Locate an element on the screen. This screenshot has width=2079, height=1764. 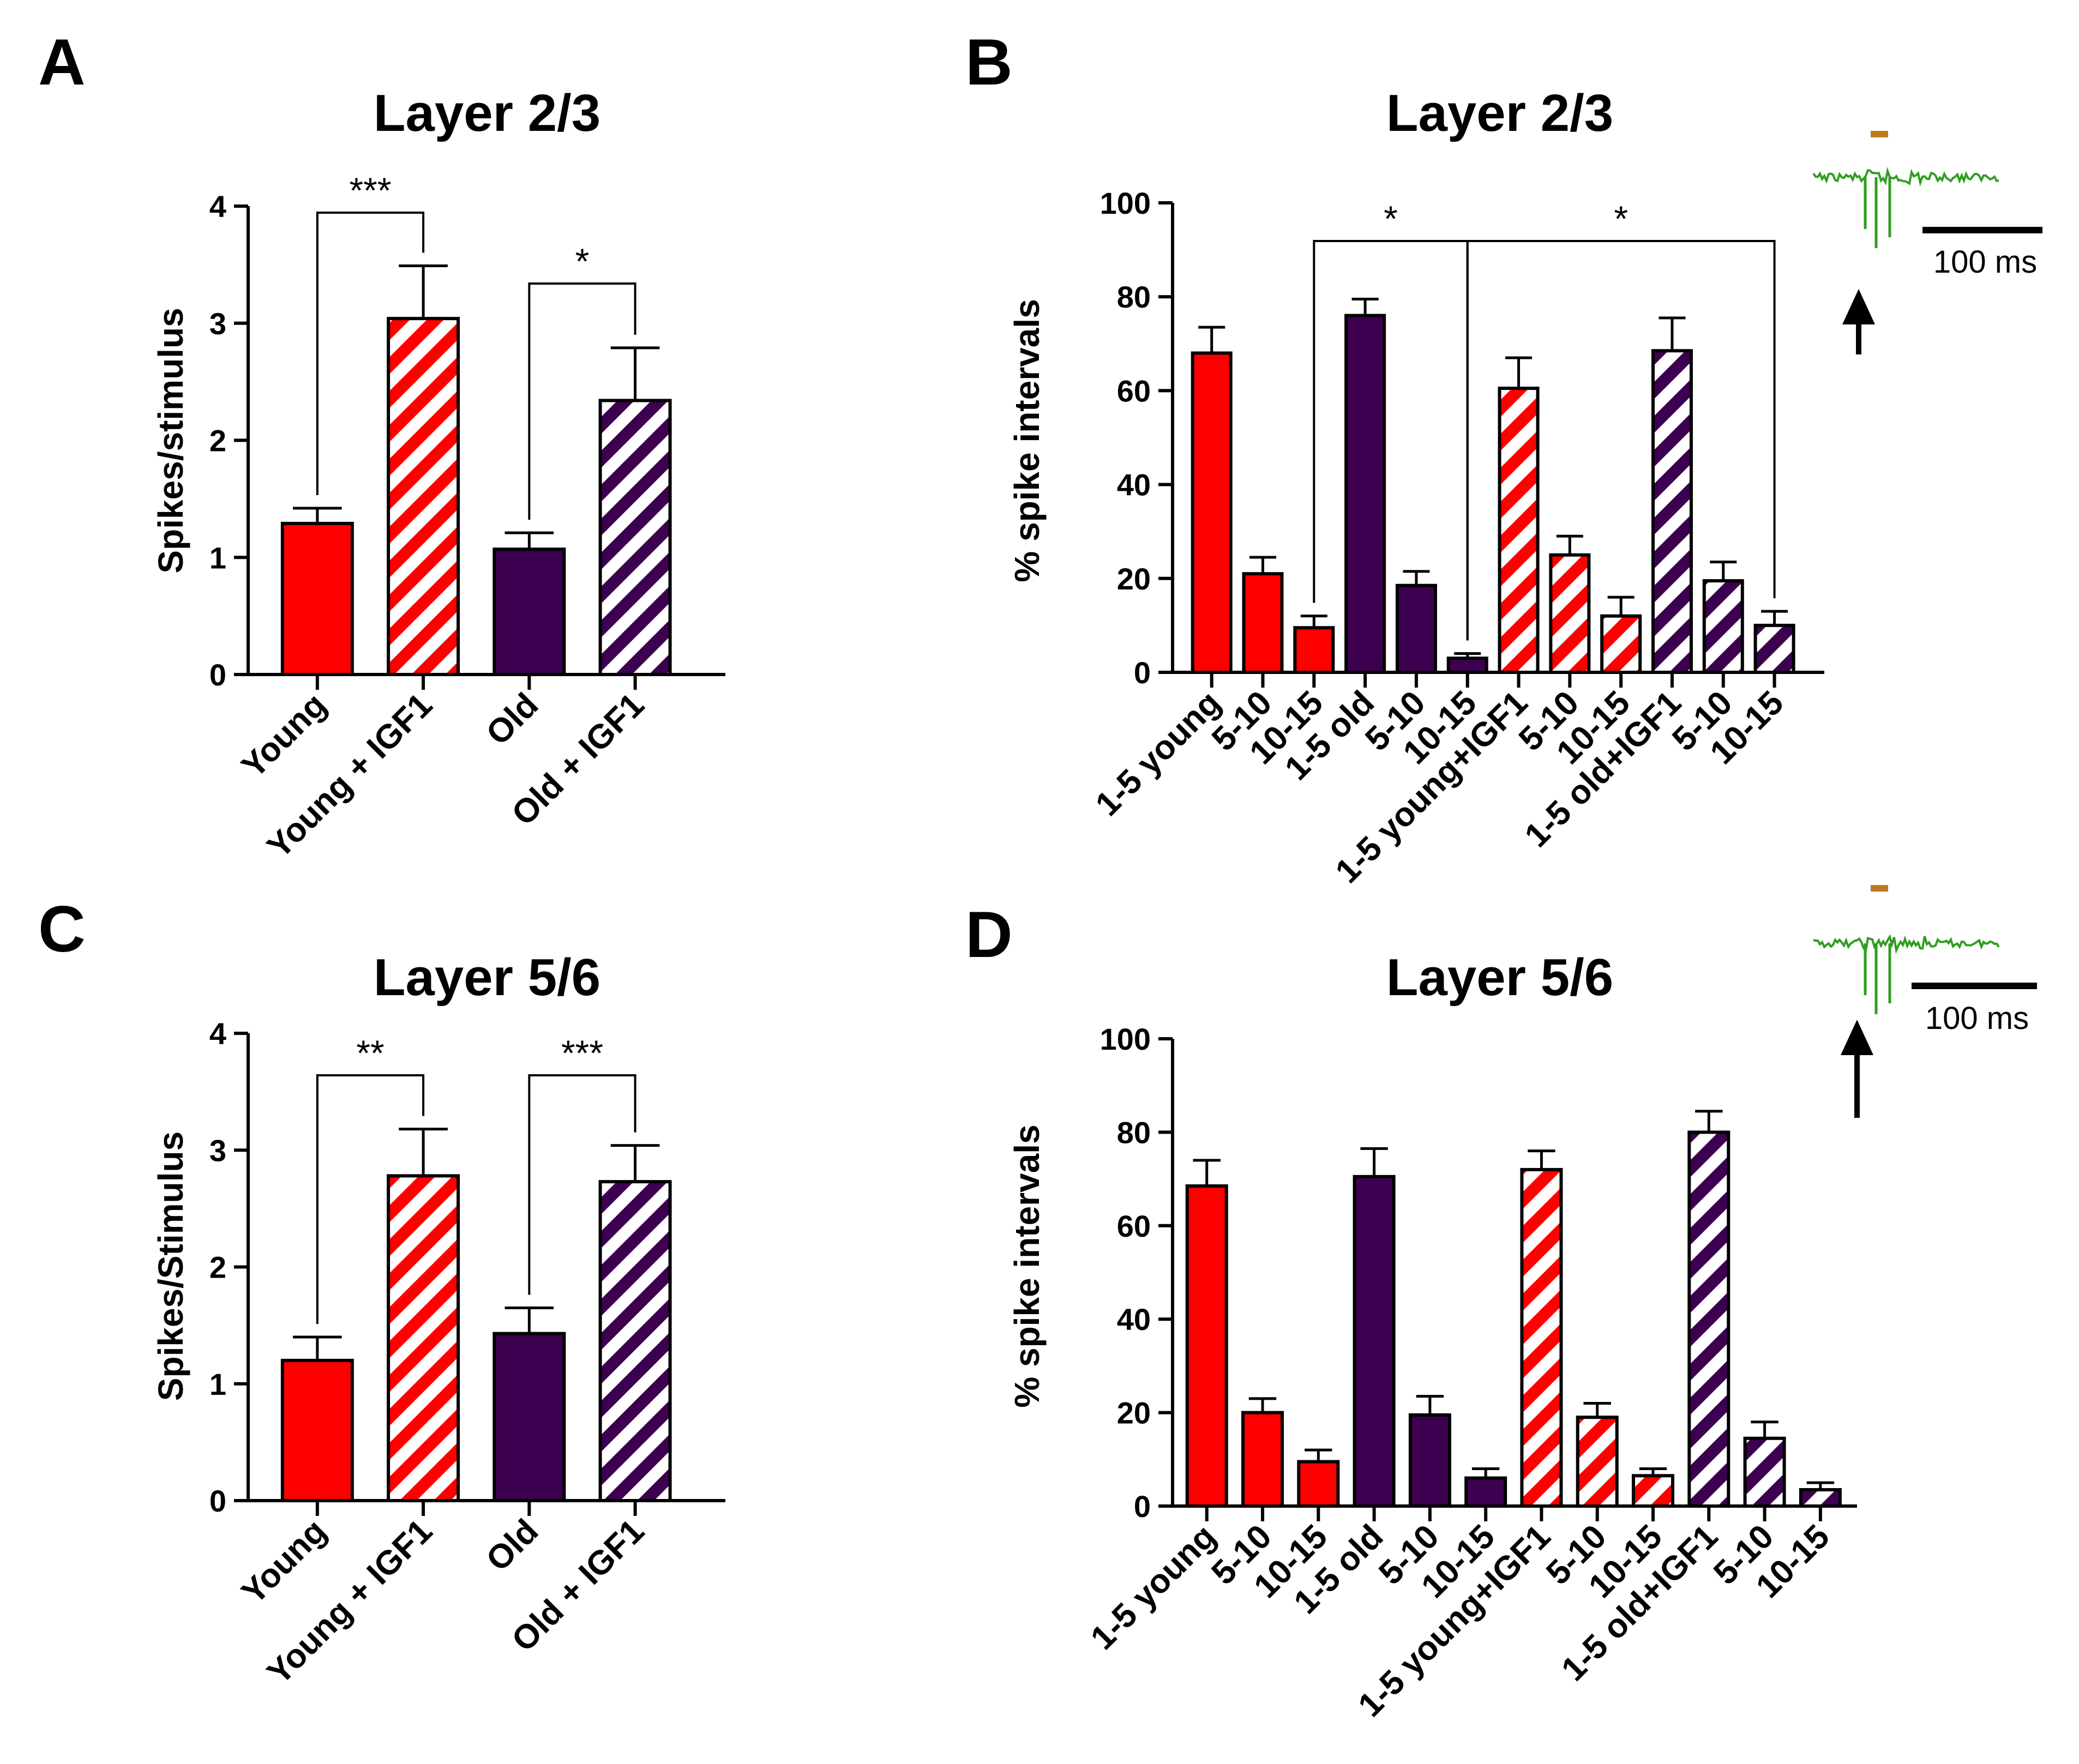
panel-letter: D is located at coordinates (989, 935).